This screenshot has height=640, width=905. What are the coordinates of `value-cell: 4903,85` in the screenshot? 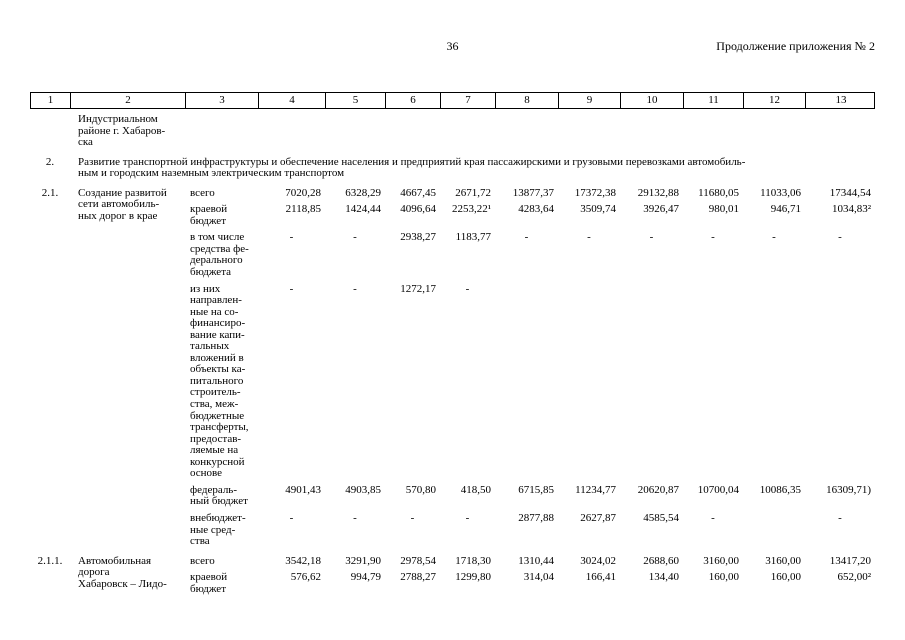 It's located at (363, 489).